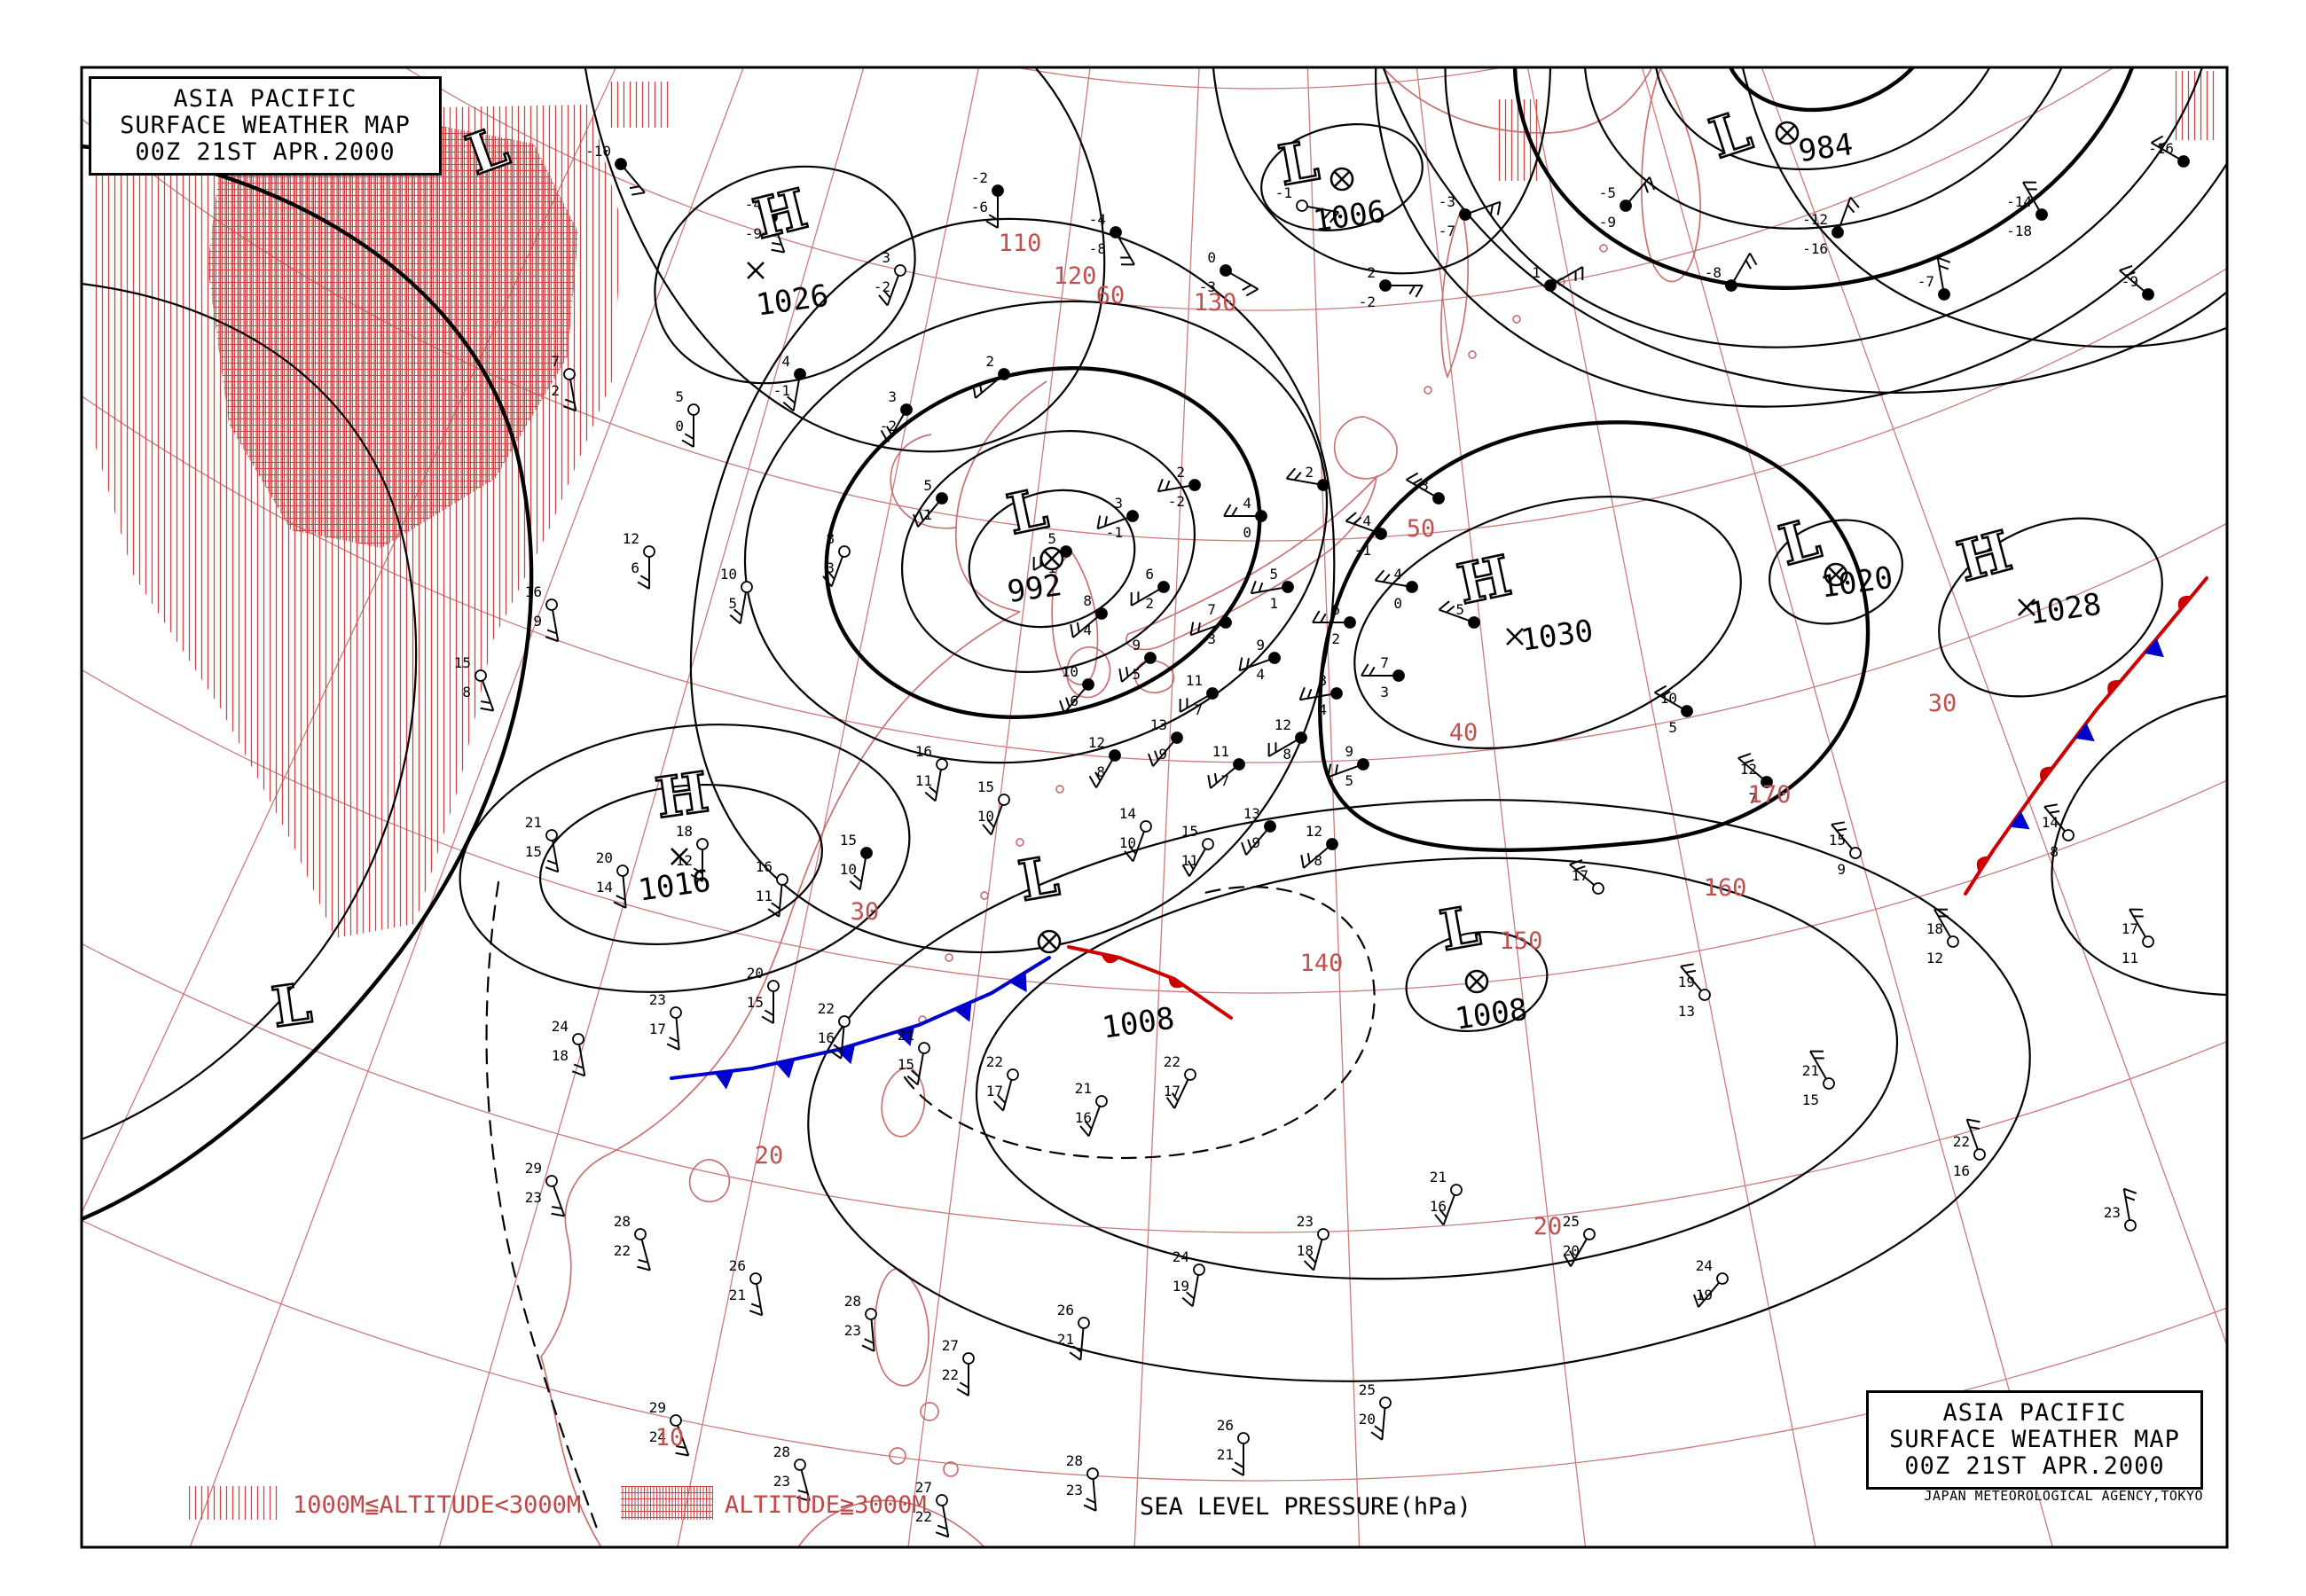 The image size is (2306, 1596). What do you see at coordinates (1112, 238) in the screenshot?
I see `station-plot: -4 -8` at bounding box center [1112, 238].